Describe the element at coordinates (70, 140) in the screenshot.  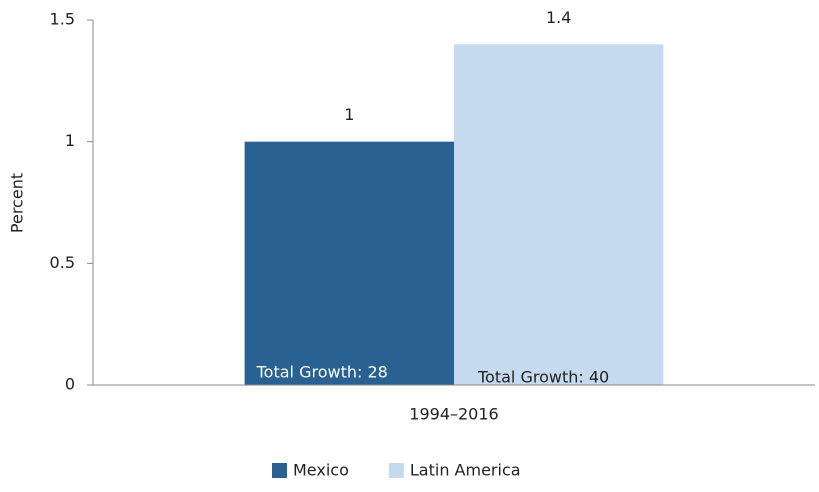
I see `y-tick-label: 1` at that location.